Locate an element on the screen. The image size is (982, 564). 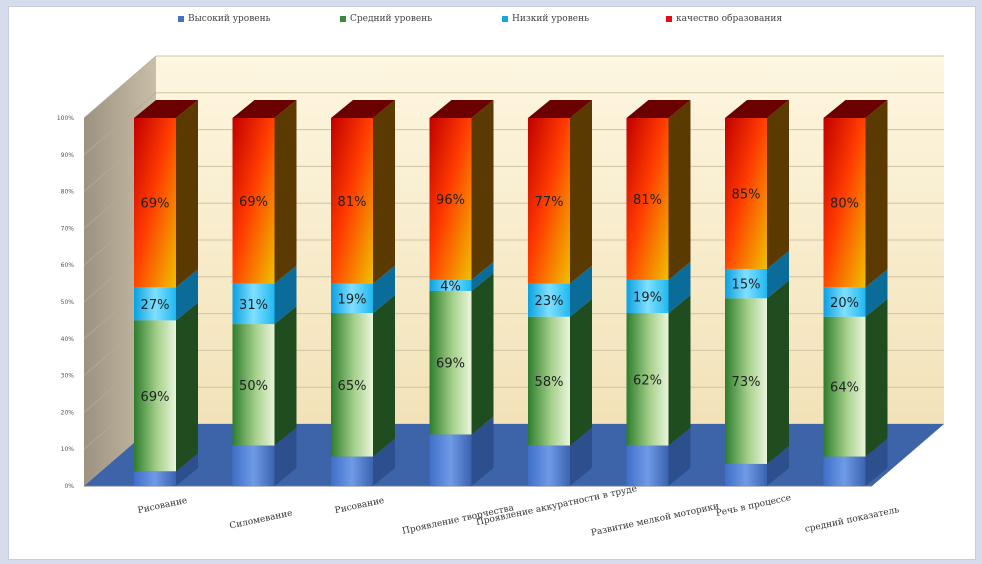
data-label-medium: 65% is located at coordinates (352, 386).